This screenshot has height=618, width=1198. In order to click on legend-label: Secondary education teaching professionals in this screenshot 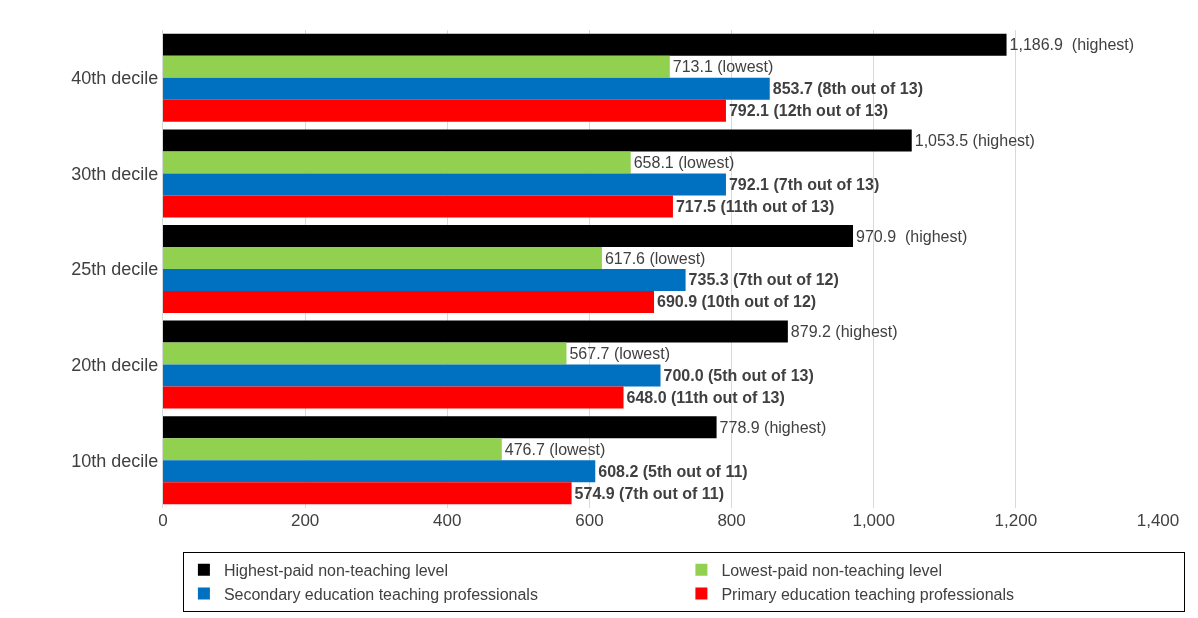, I will do `click(380, 594)`.